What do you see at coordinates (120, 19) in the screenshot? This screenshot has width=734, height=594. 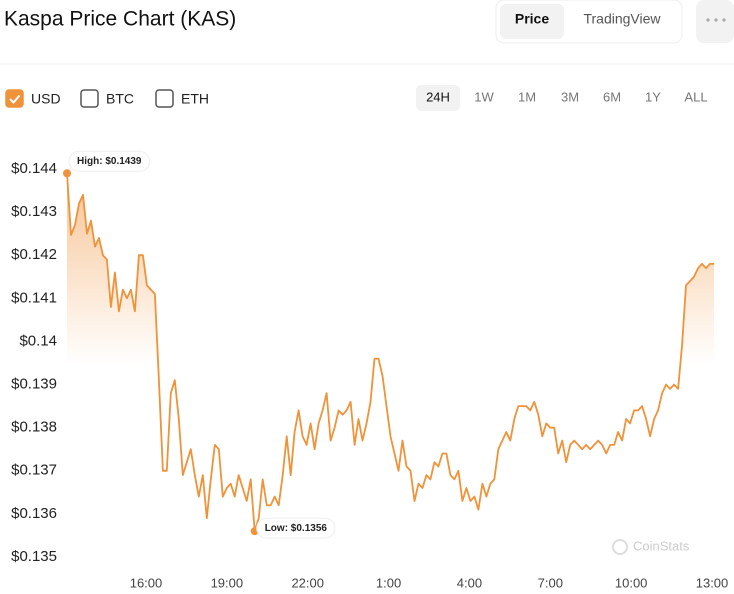 I see `page-title: Kaspa Price Chart (KAS)` at bounding box center [120, 19].